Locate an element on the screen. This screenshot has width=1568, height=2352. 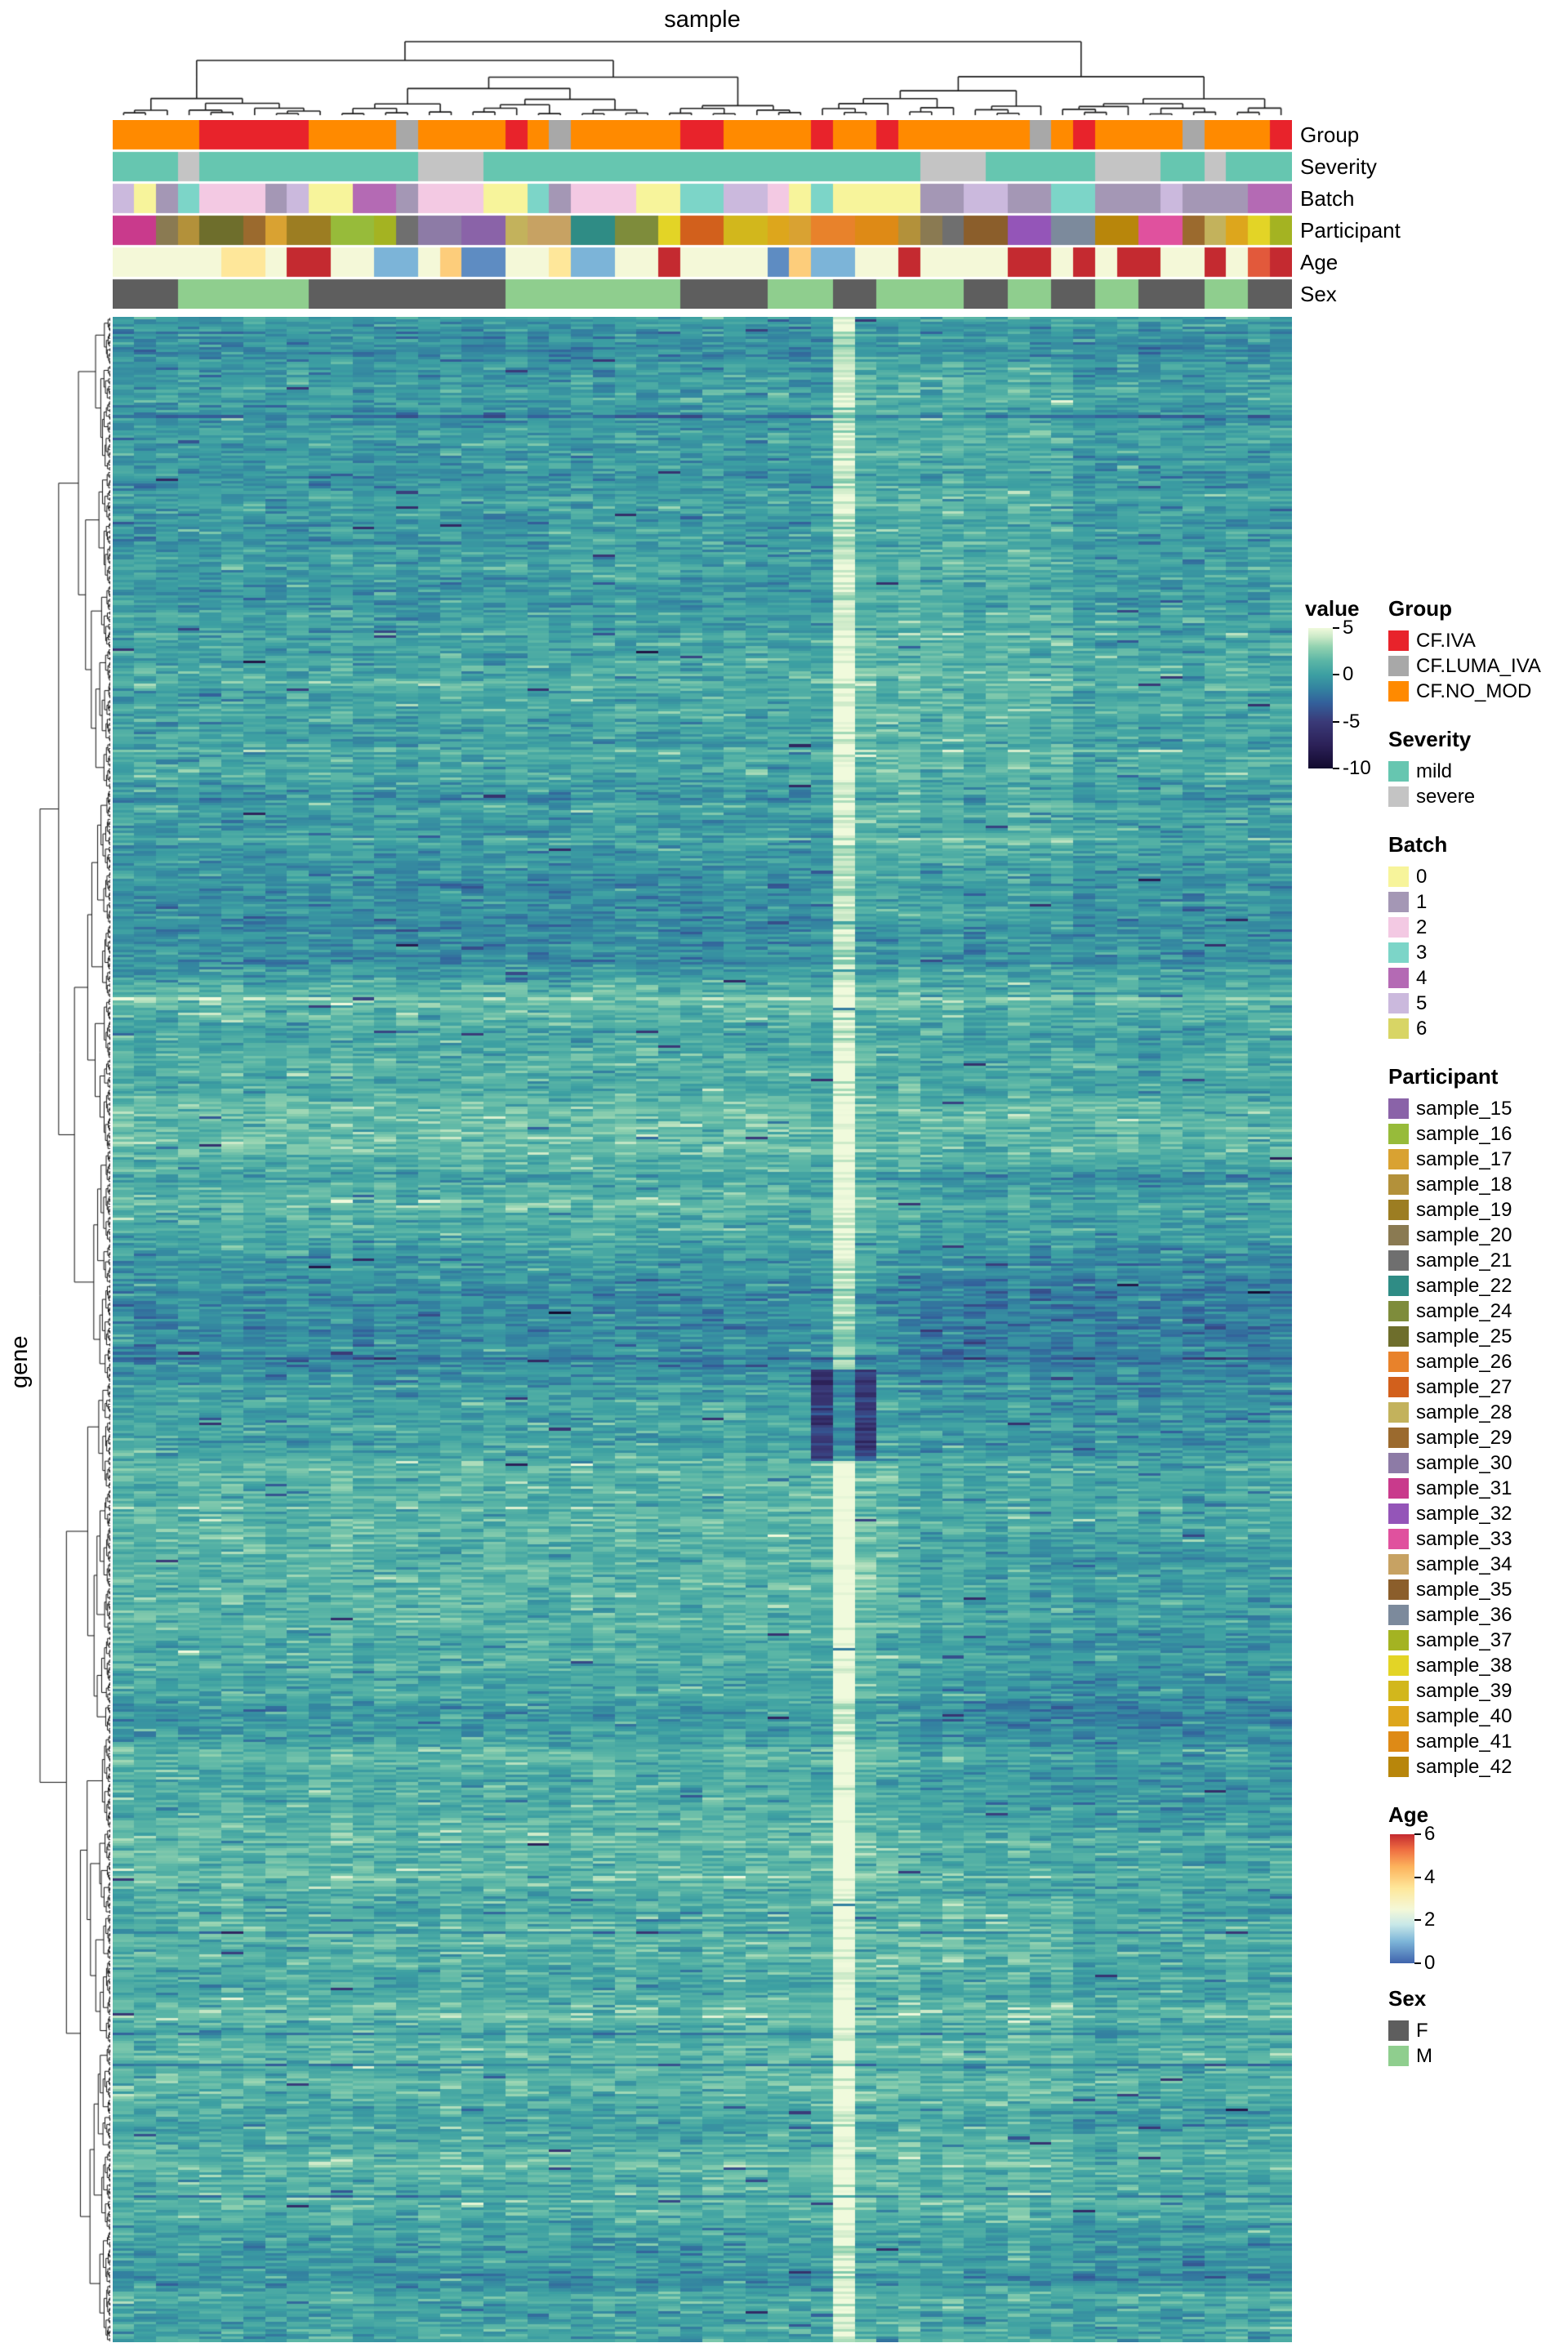
legend-participant-item: sample_35 is located at coordinates (1464, 1589).